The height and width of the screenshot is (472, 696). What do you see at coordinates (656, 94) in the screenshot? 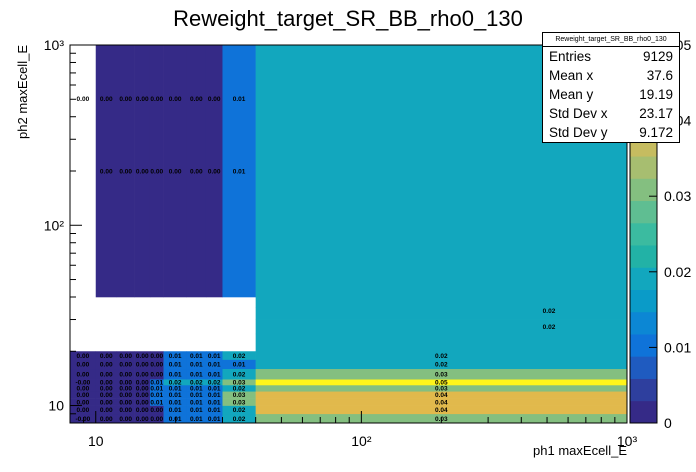
I see `stats-value: 19.19` at bounding box center [656, 94].